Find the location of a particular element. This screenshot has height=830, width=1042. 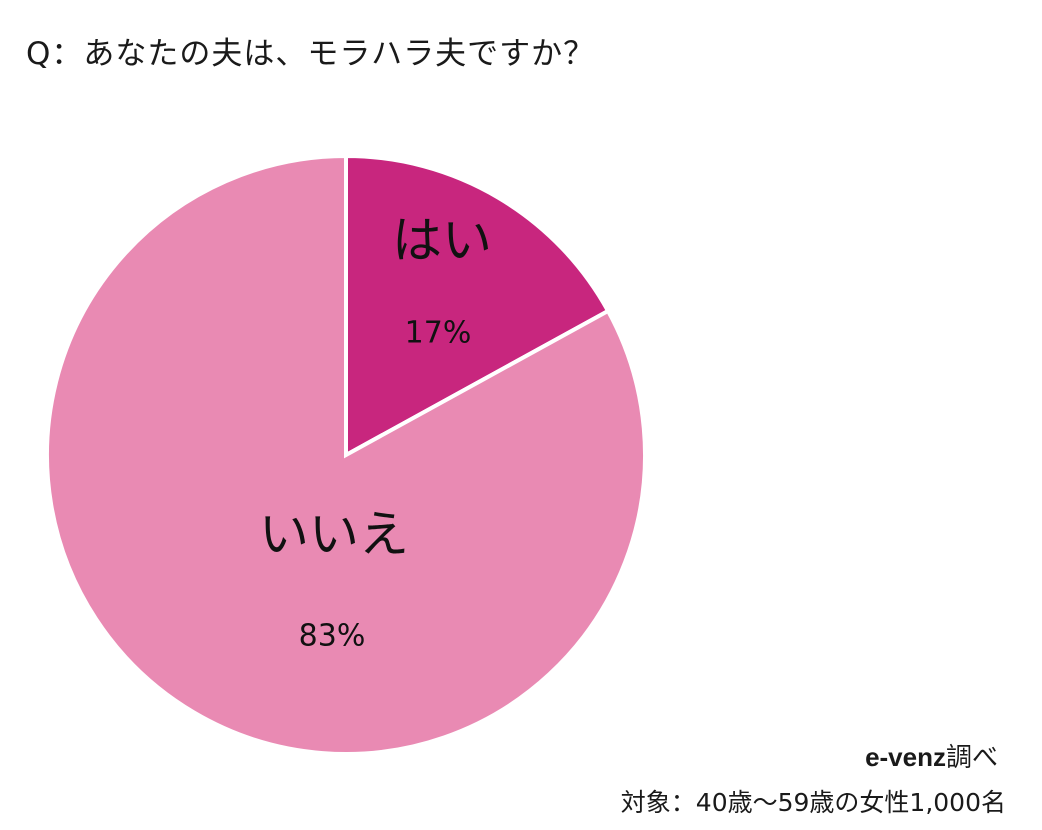

pie-slice-label-2: いいえ is located at coordinates (334, 535).